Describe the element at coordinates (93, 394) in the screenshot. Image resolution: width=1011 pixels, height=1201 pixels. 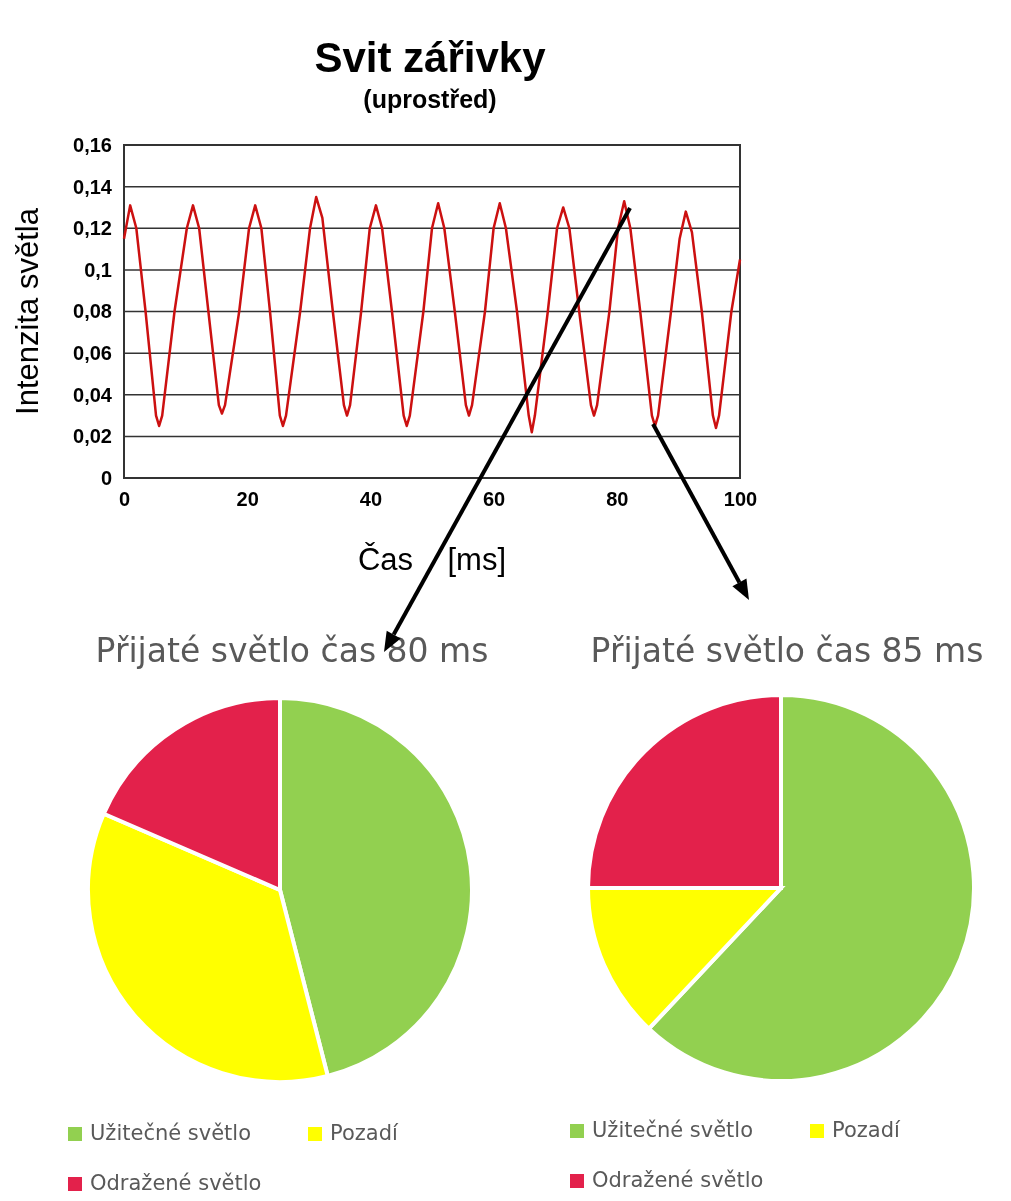
I see `y-tick-label: 0,04` at that location.